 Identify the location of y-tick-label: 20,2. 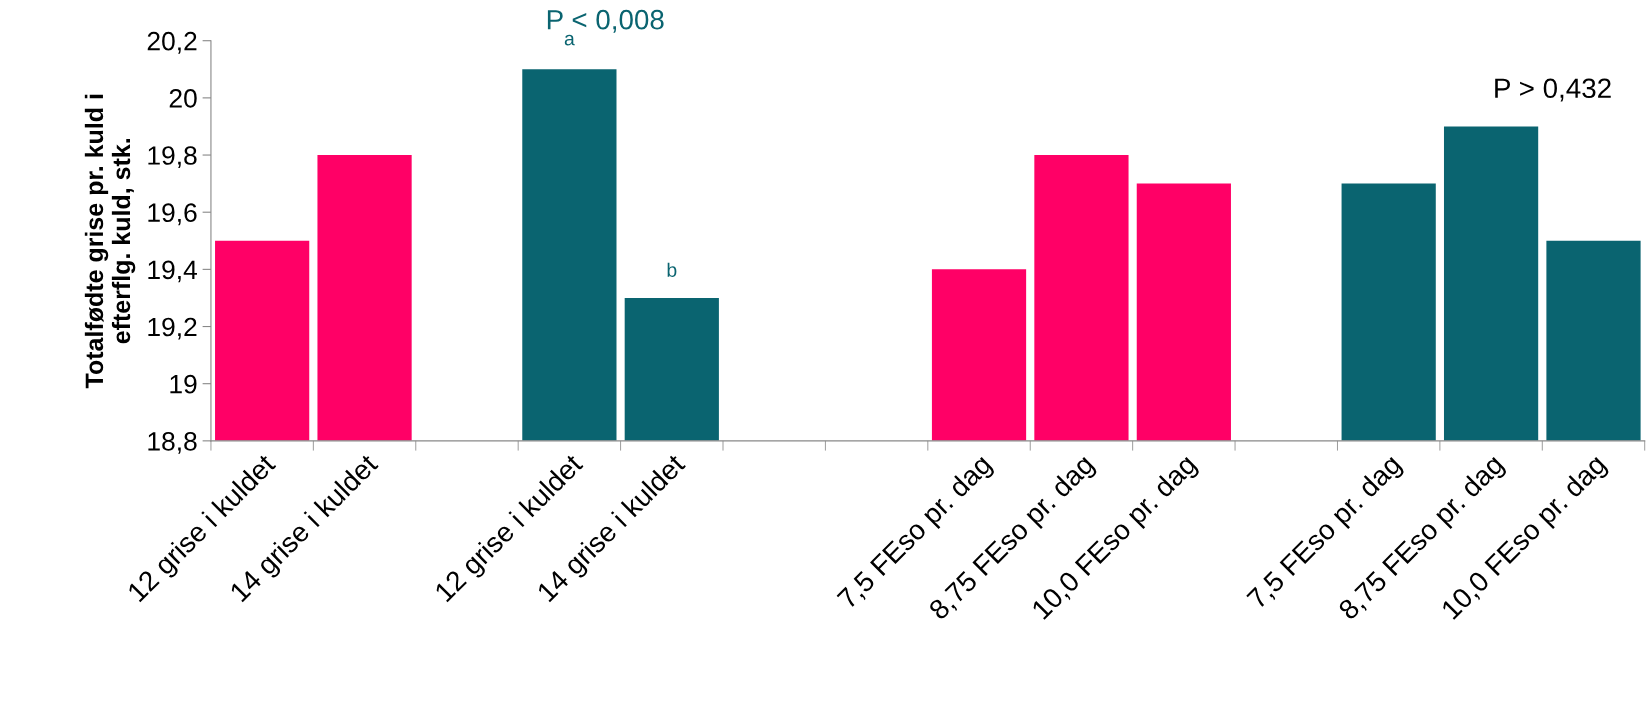
(172, 42).